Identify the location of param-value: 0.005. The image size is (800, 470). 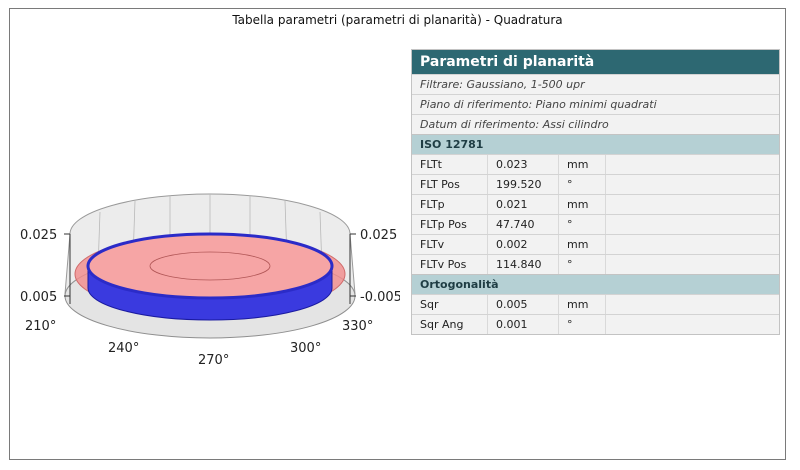
(523, 304).